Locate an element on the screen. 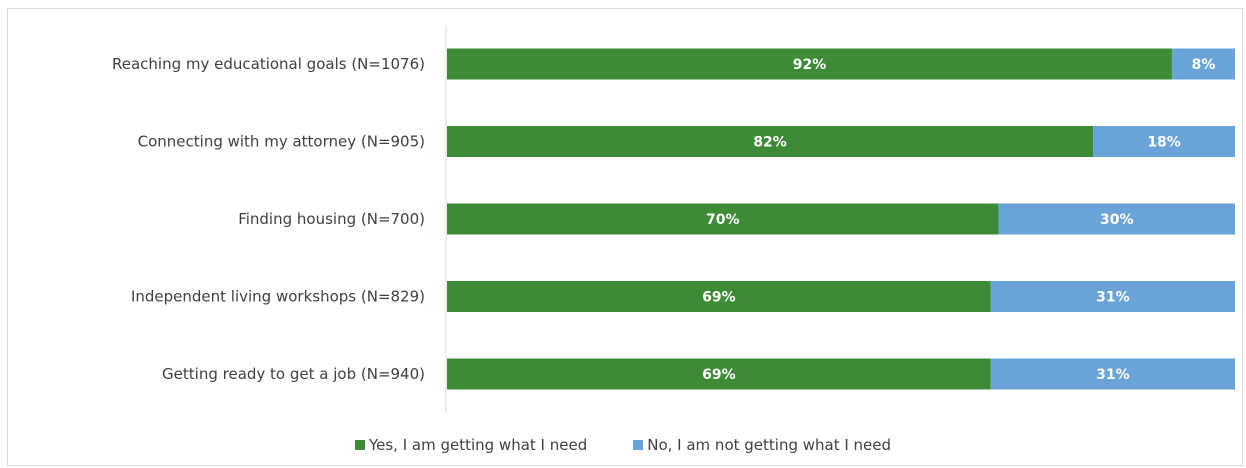 This screenshot has height=468, width=1246. legend-swatch-yes is located at coordinates (359, 445).